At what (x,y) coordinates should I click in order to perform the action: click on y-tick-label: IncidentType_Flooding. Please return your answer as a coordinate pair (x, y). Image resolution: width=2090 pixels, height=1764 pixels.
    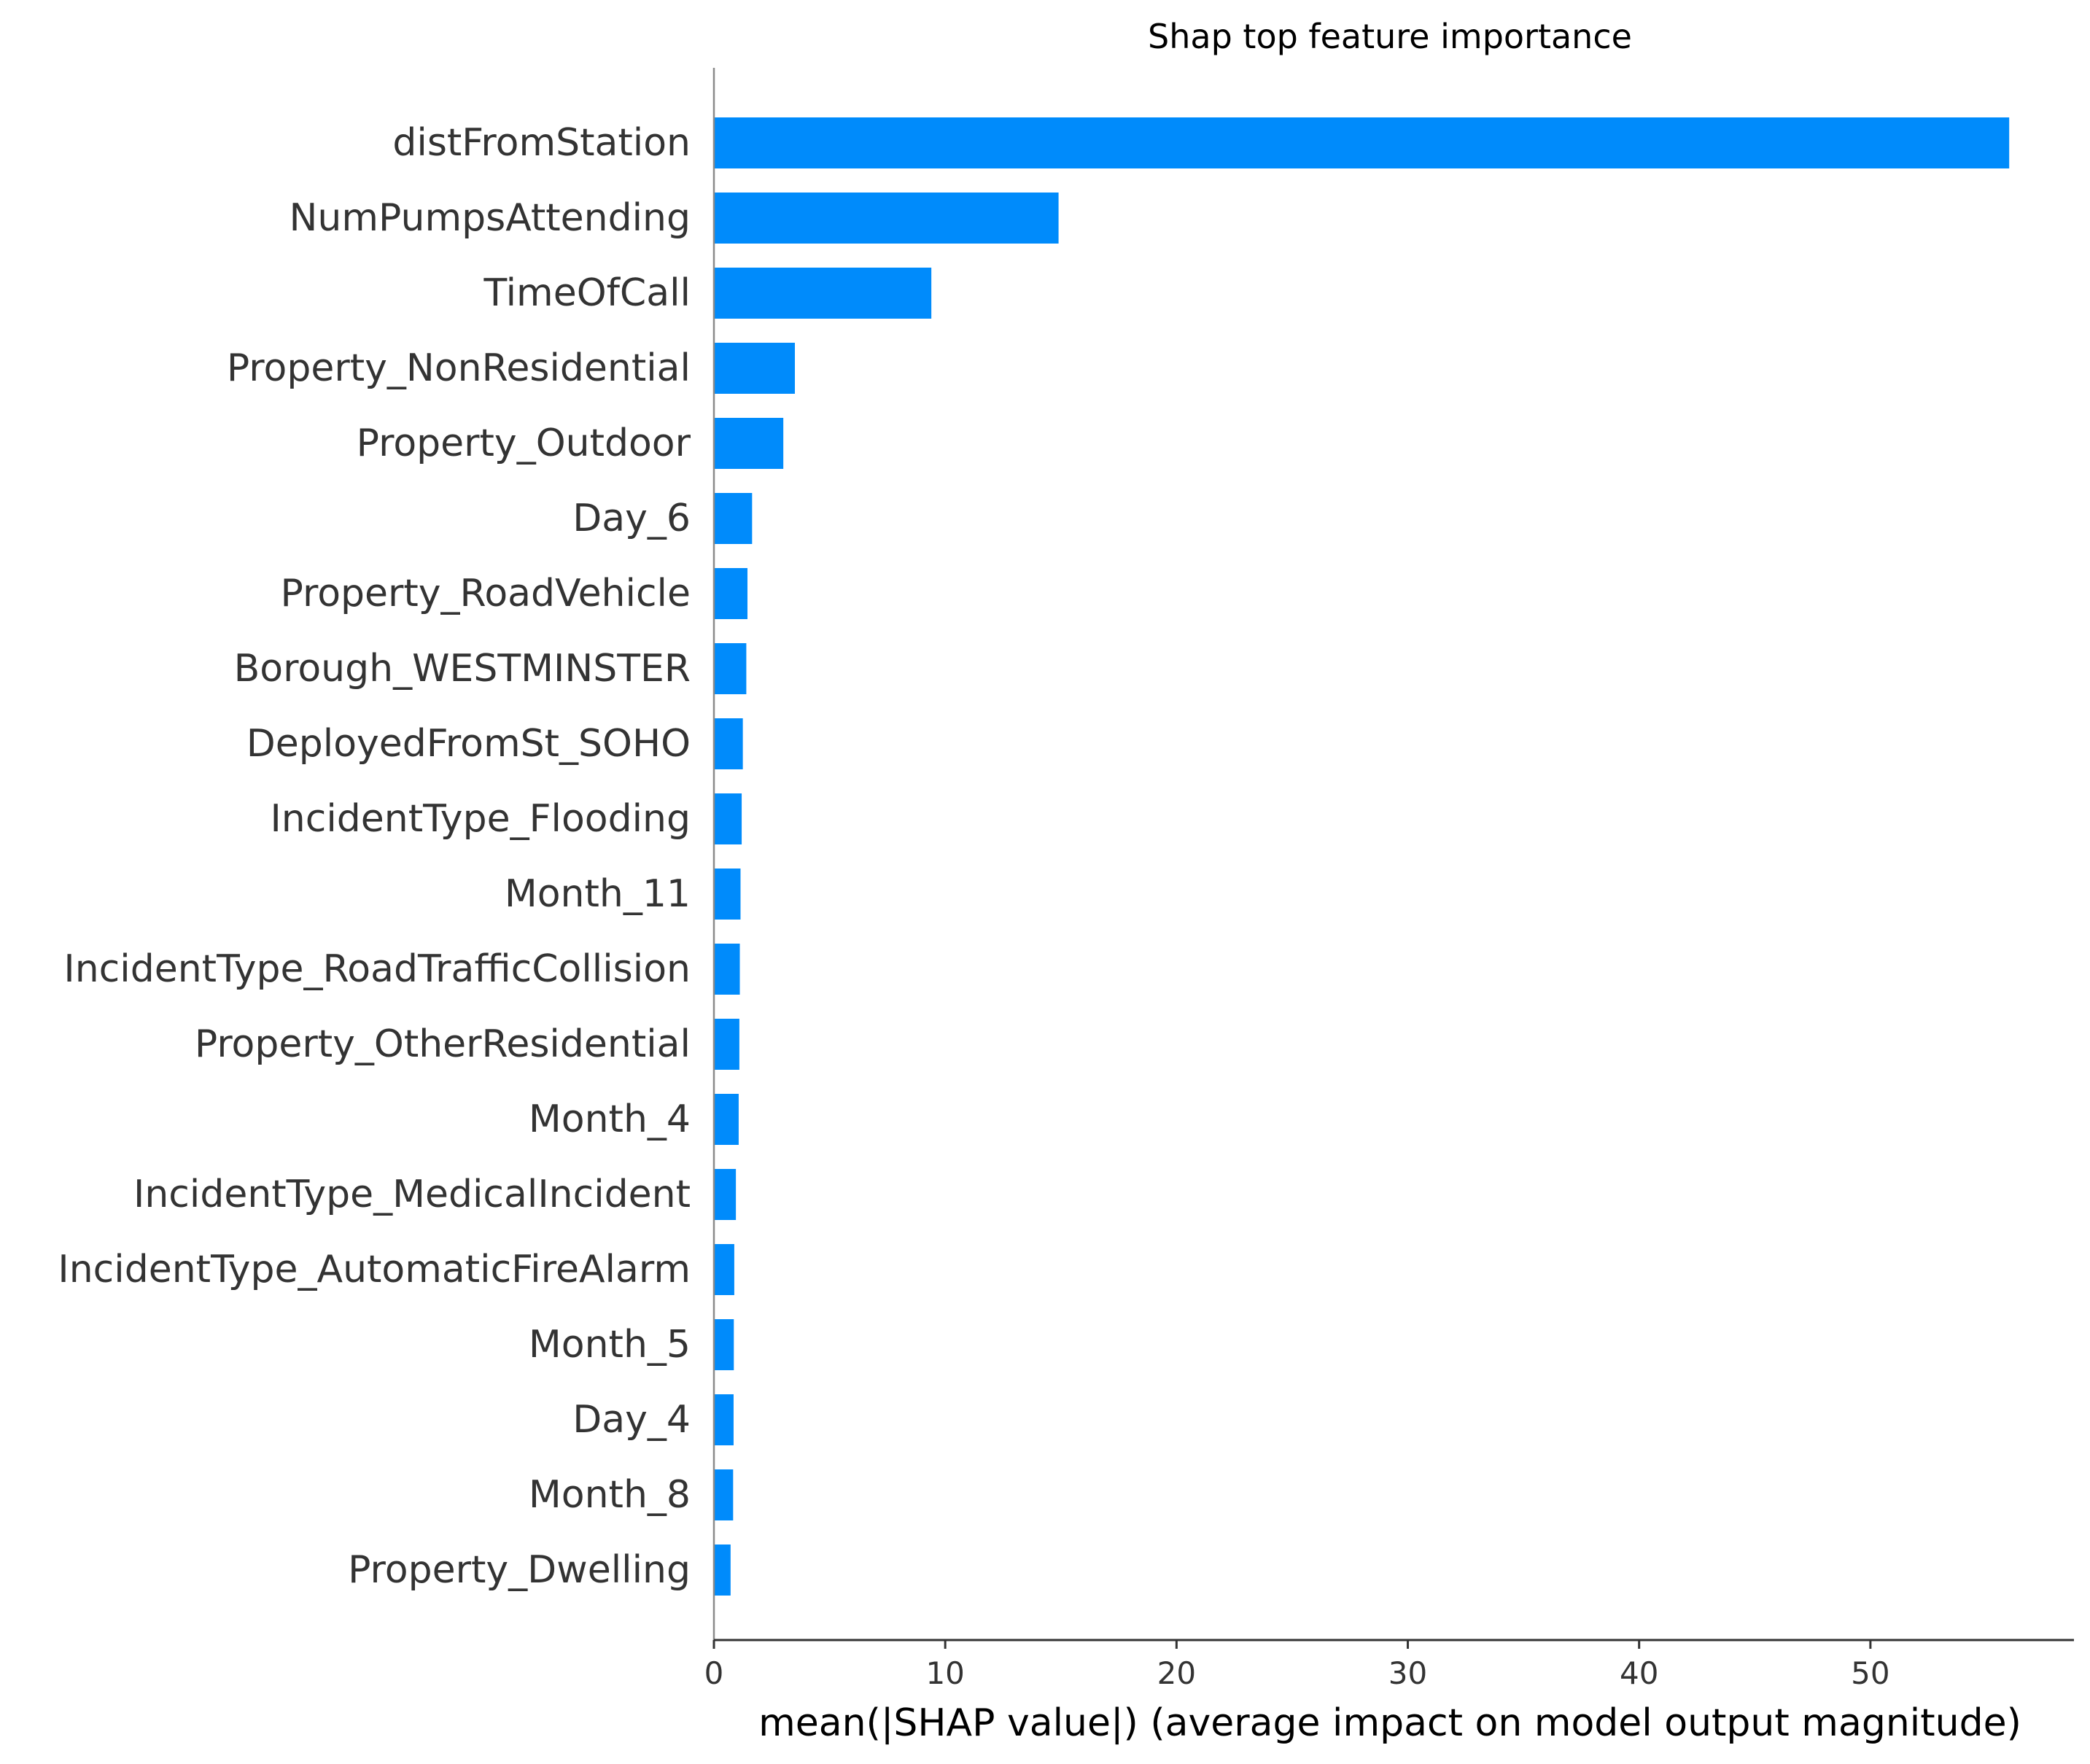
    Looking at the image, I should click on (480, 819).